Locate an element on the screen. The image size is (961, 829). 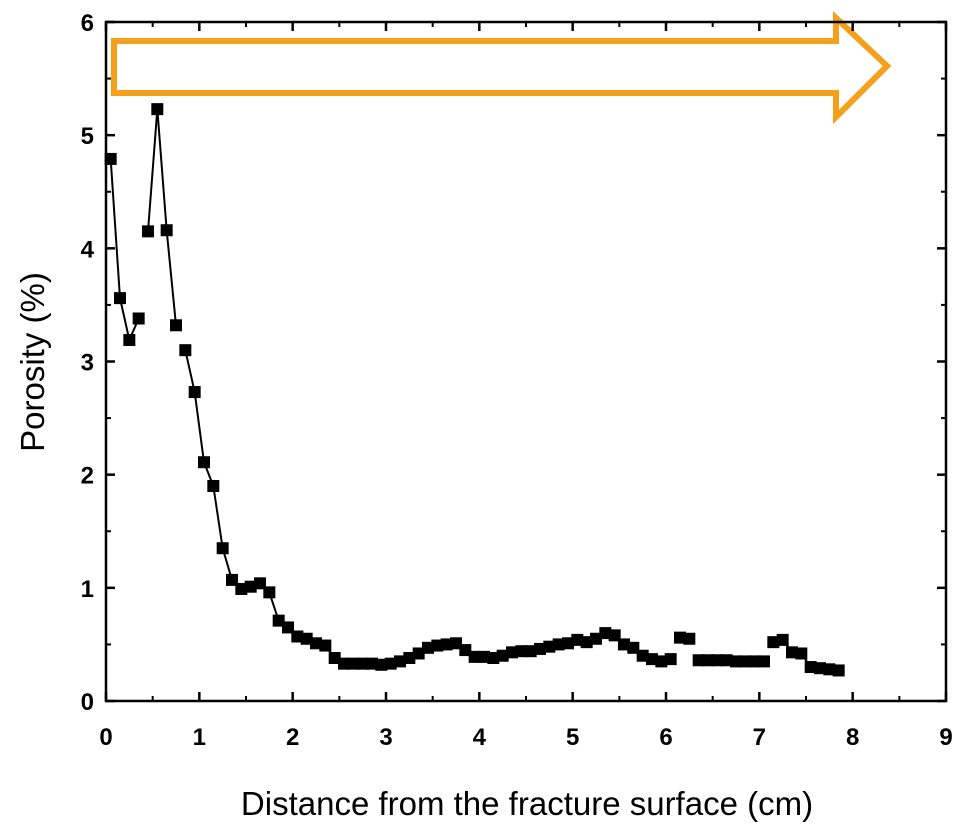
x-tick-label: 5 is located at coordinates (572, 737).